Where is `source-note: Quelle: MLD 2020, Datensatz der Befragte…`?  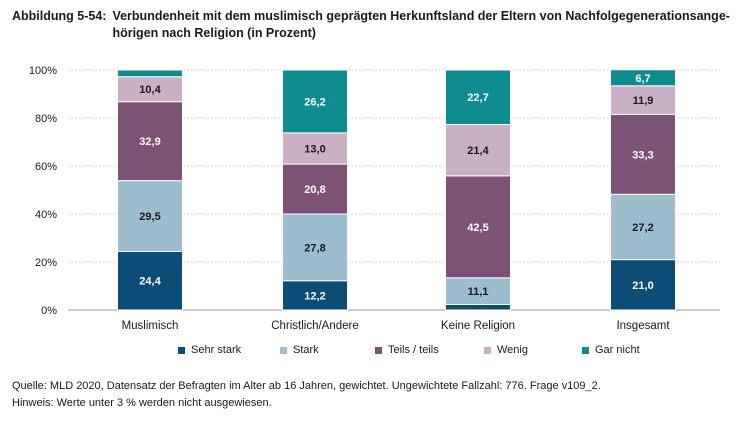
source-note: Quelle: MLD 2020, Datensatz der Befragte… is located at coordinates (306, 386).